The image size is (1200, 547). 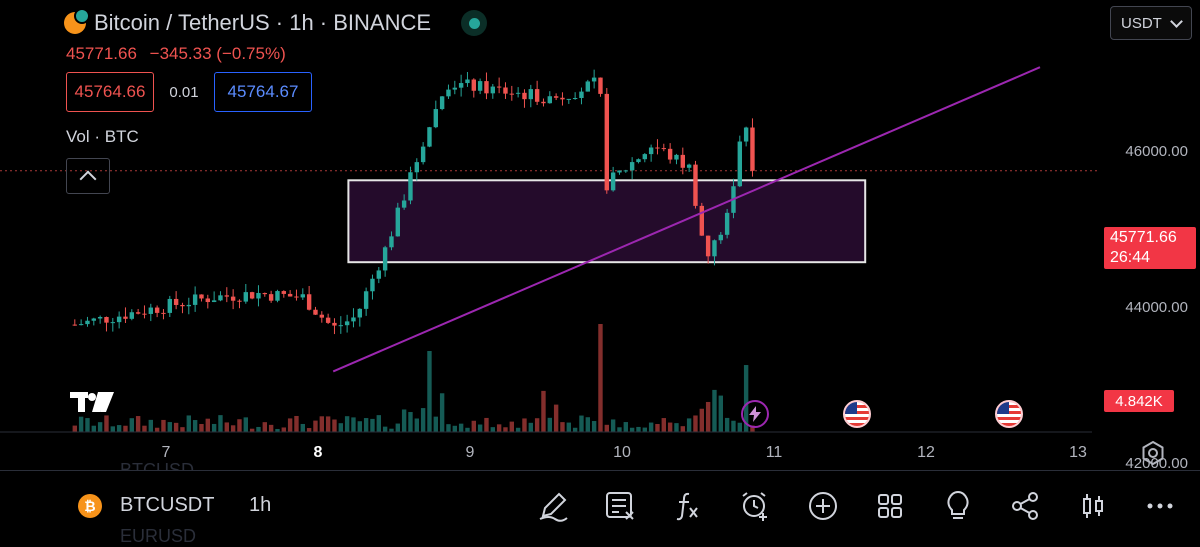 I want to click on collapse-legend-button, so click(x=88, y=176).